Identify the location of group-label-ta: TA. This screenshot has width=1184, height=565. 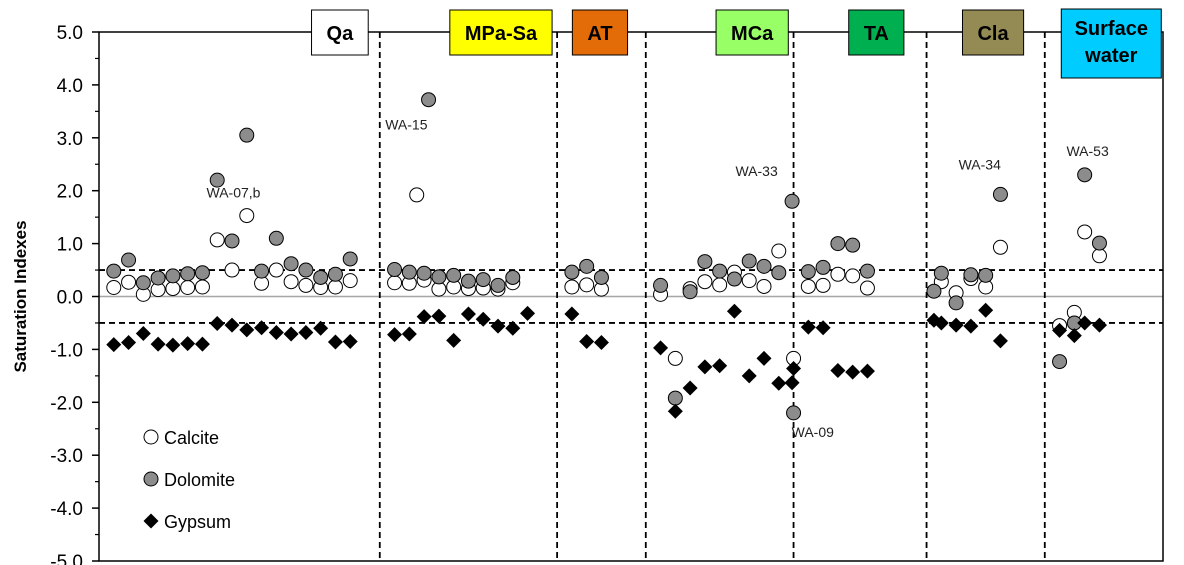
(876, 32).